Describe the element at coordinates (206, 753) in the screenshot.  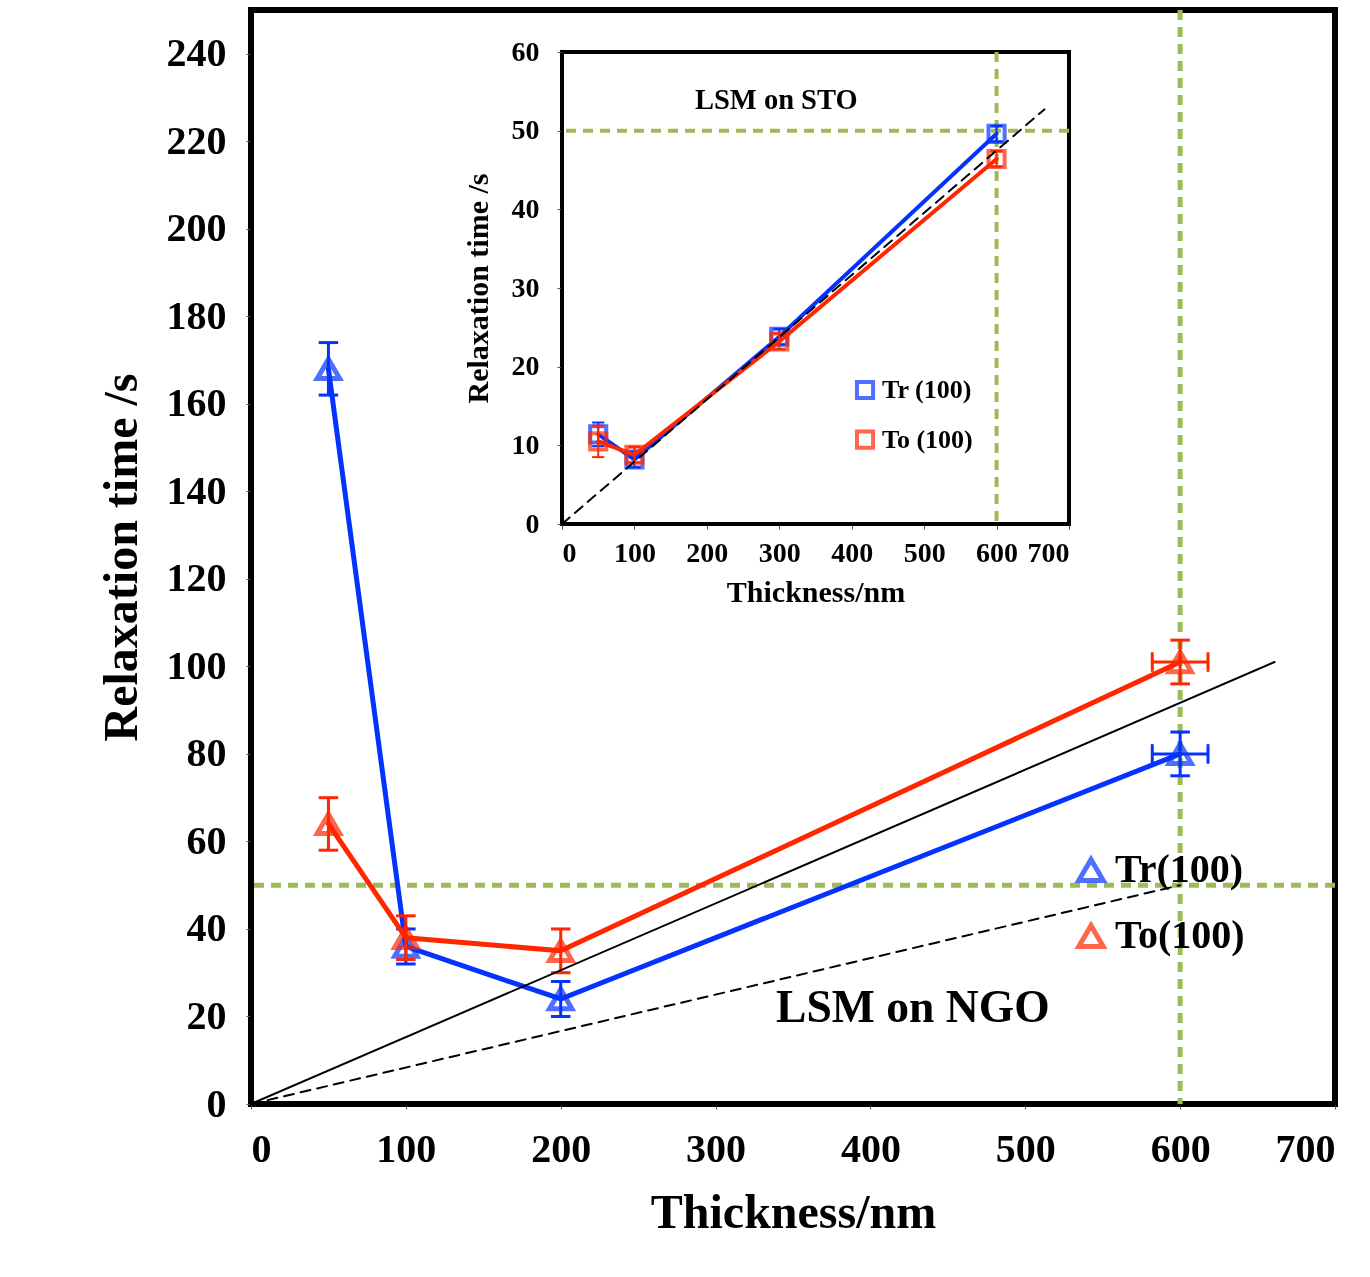
I see `y-tick-label: 80` at that location.